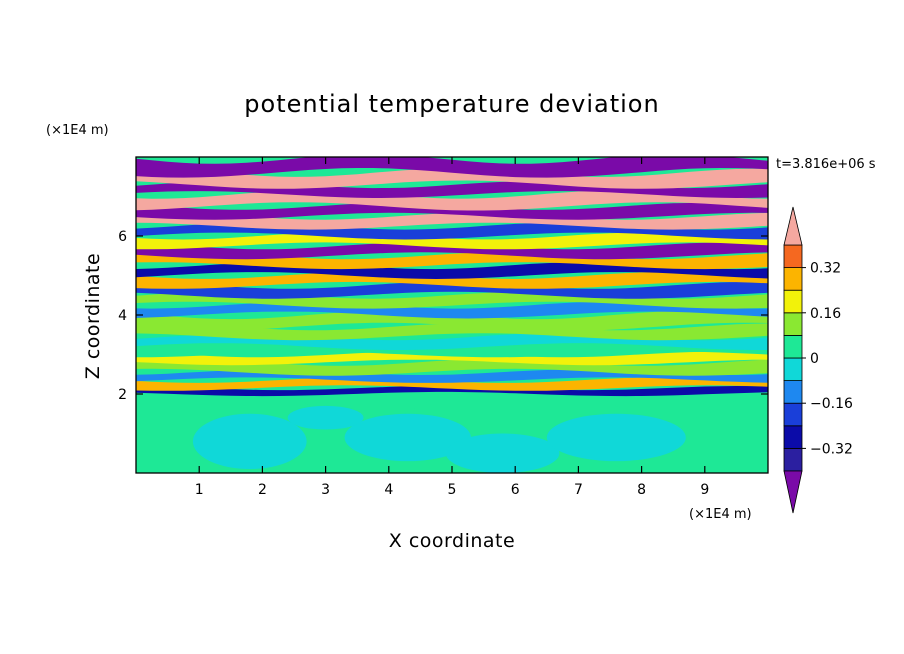  What do you see at coordinates (814, 359) in the screenshot?
I see `colorbar-label: 0` at bounding box center [814, 359].